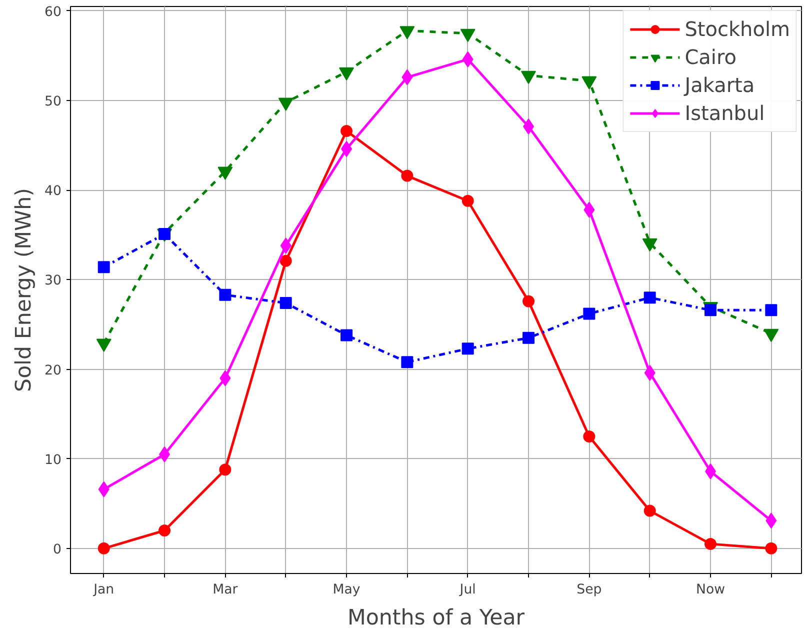 The width and height of the screenshot is (807, 635). Describe the element at coordinates (711, 590) in the screenshot. I see `x-tick-label: Now` at that location.